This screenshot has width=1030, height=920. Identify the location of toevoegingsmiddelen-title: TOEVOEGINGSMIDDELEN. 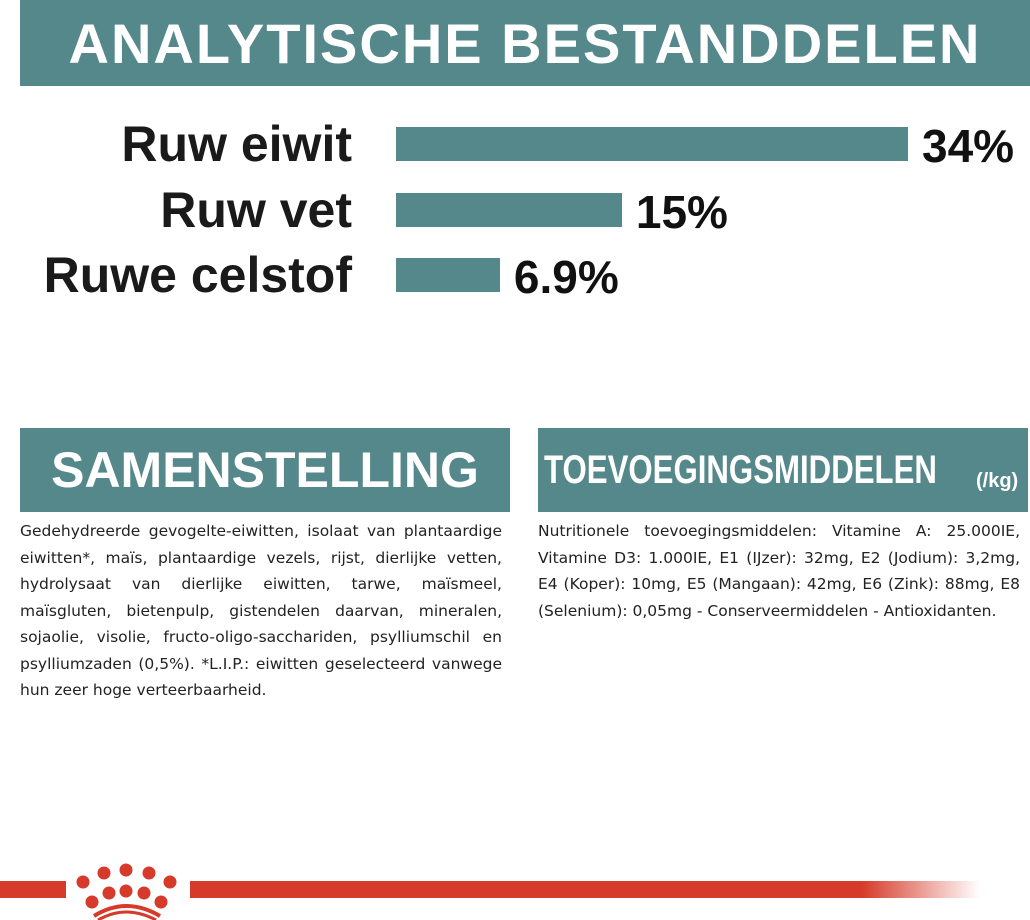
(740, 469).